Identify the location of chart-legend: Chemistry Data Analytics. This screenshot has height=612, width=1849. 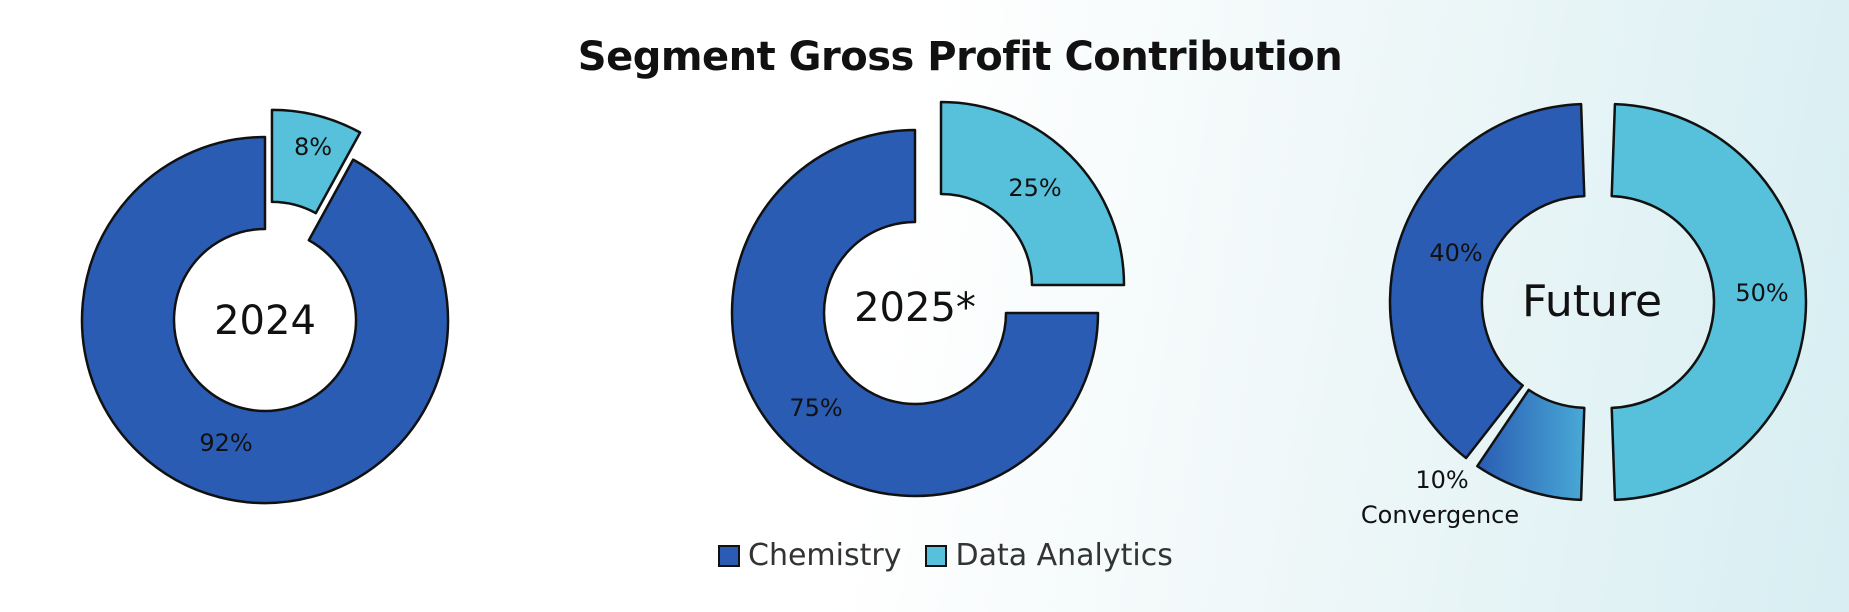
(945, 555).